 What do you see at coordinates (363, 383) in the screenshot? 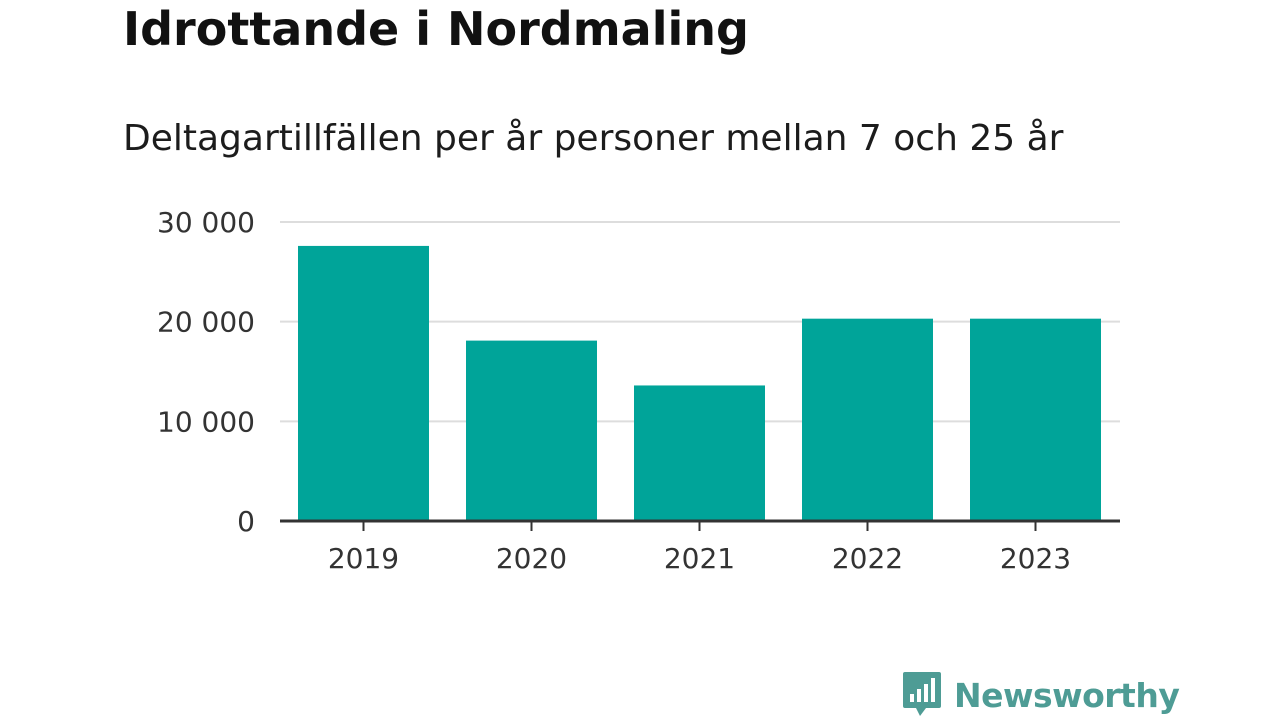
I see `bar-2019` at bounding box center [363, 383].